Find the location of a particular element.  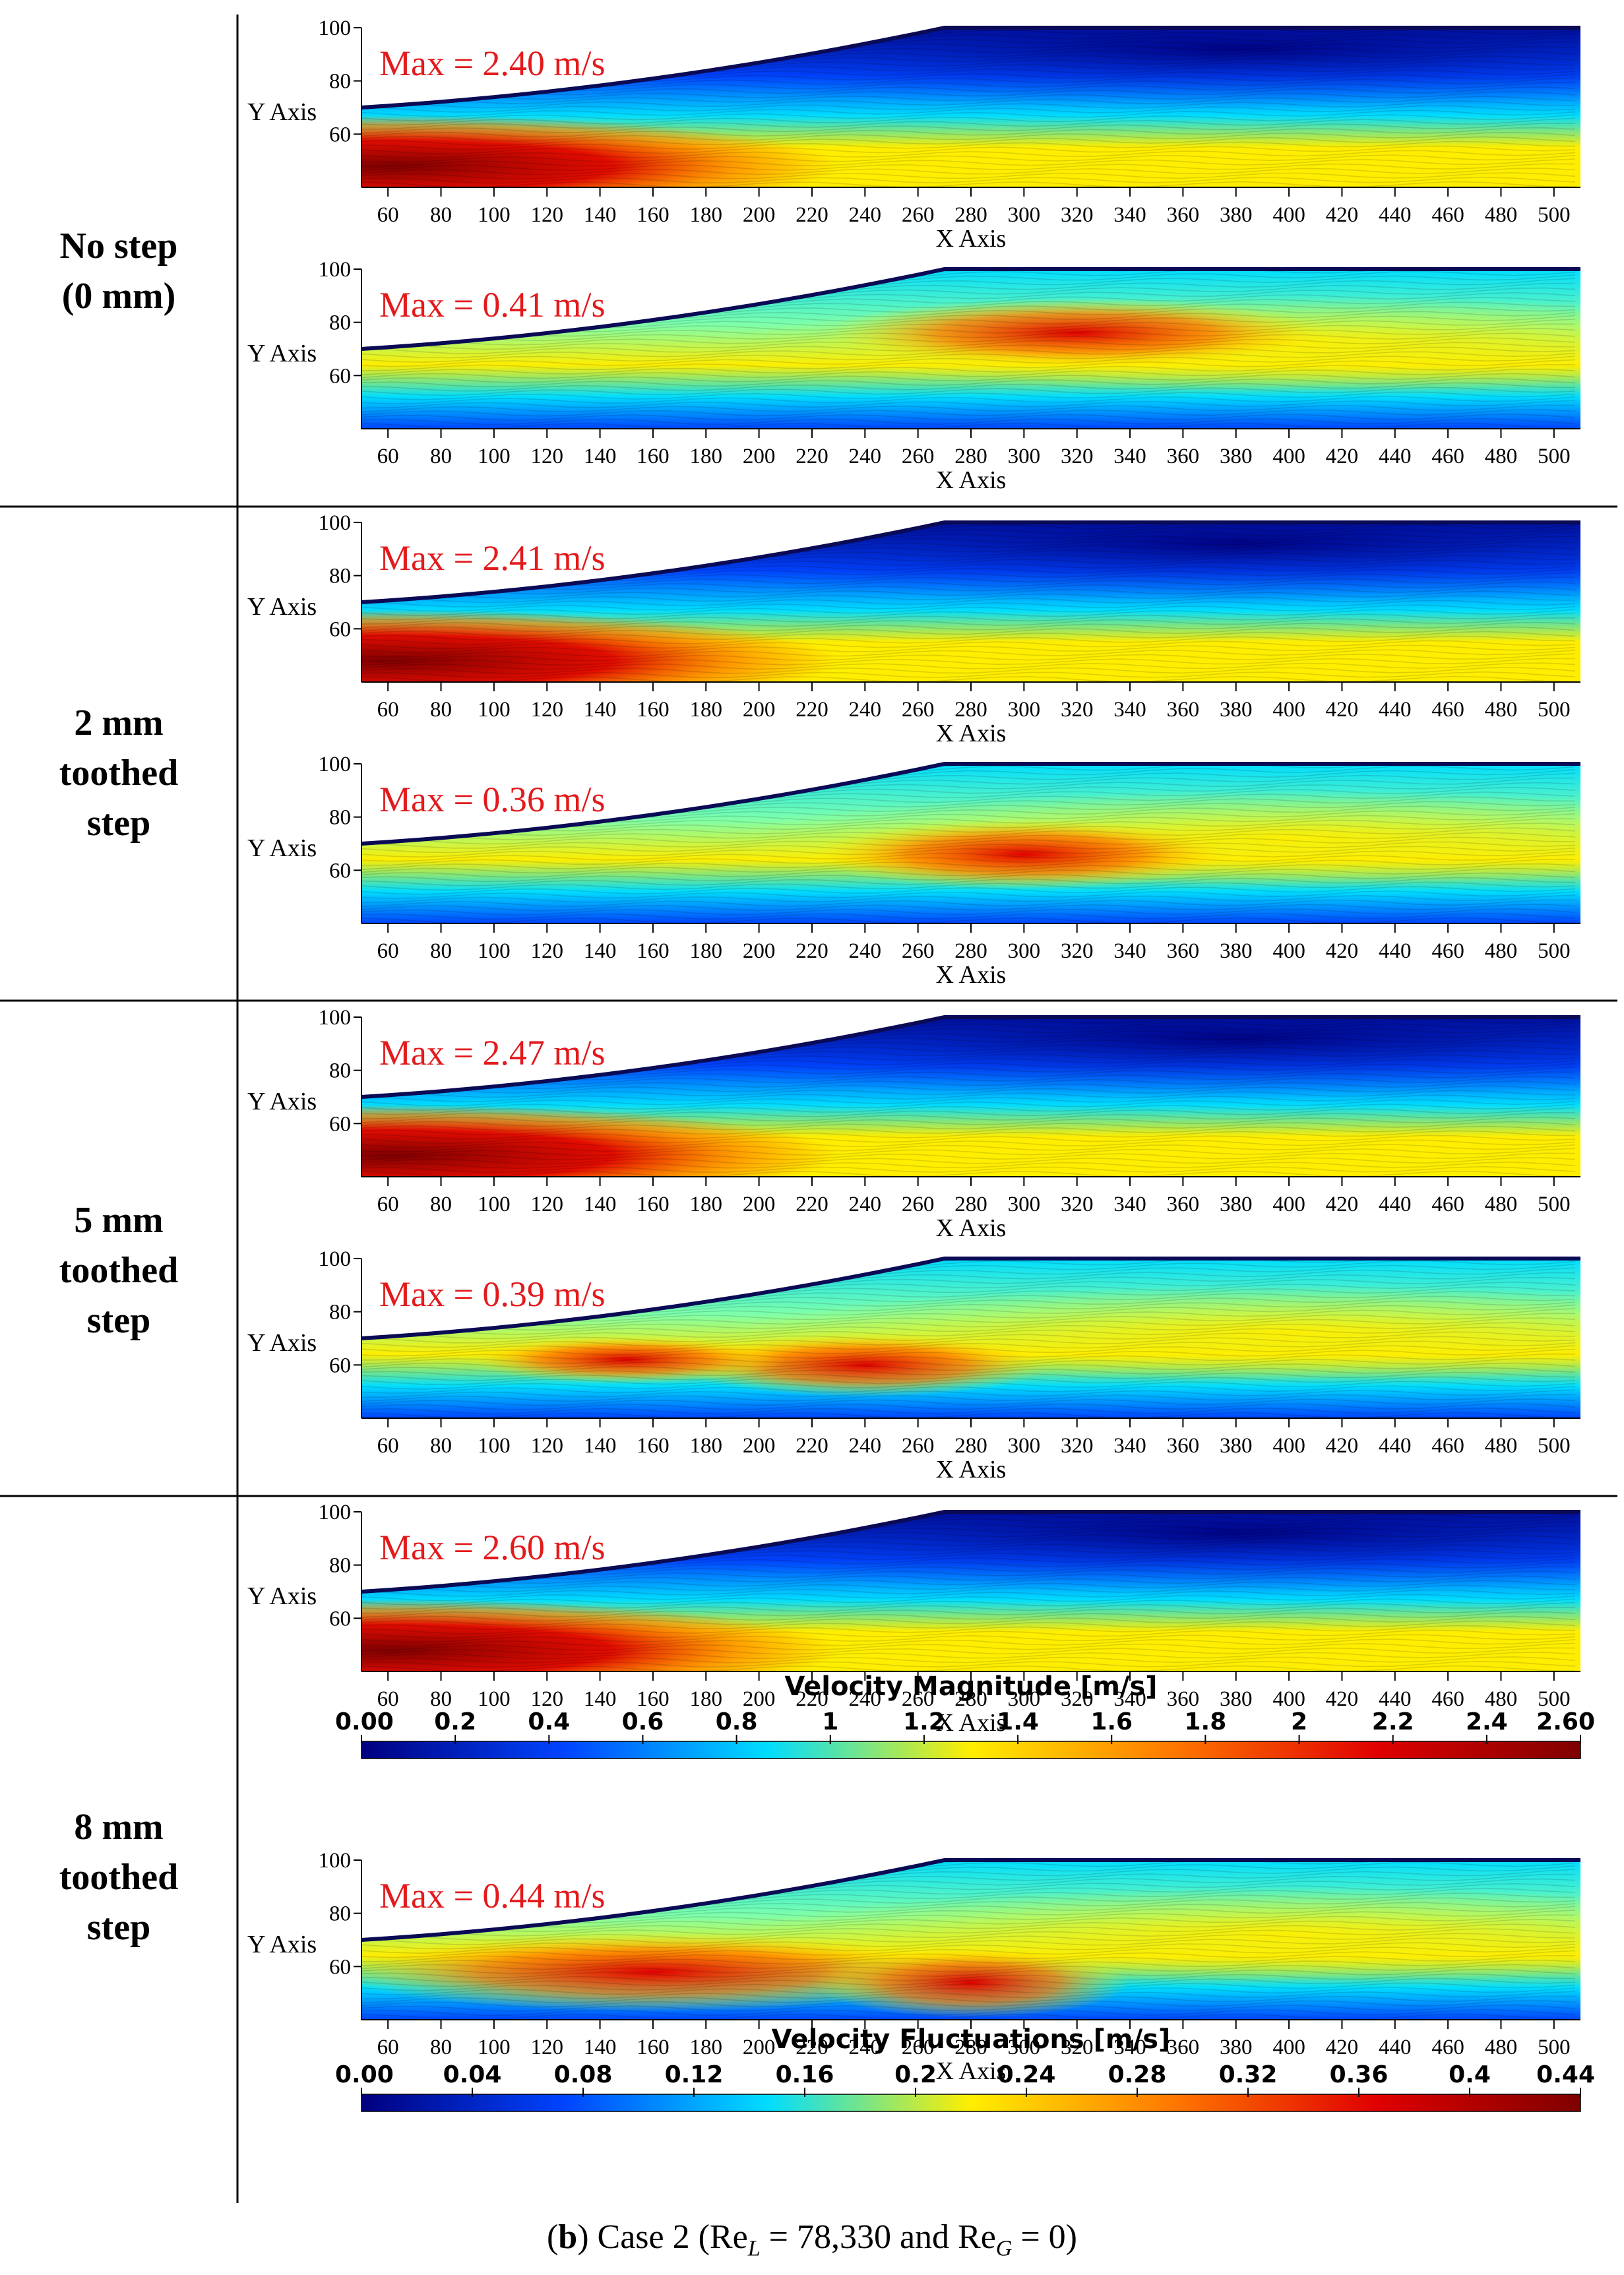

max-annotation: Max = 0.44 m/s is located at coordinates (492, 1896).